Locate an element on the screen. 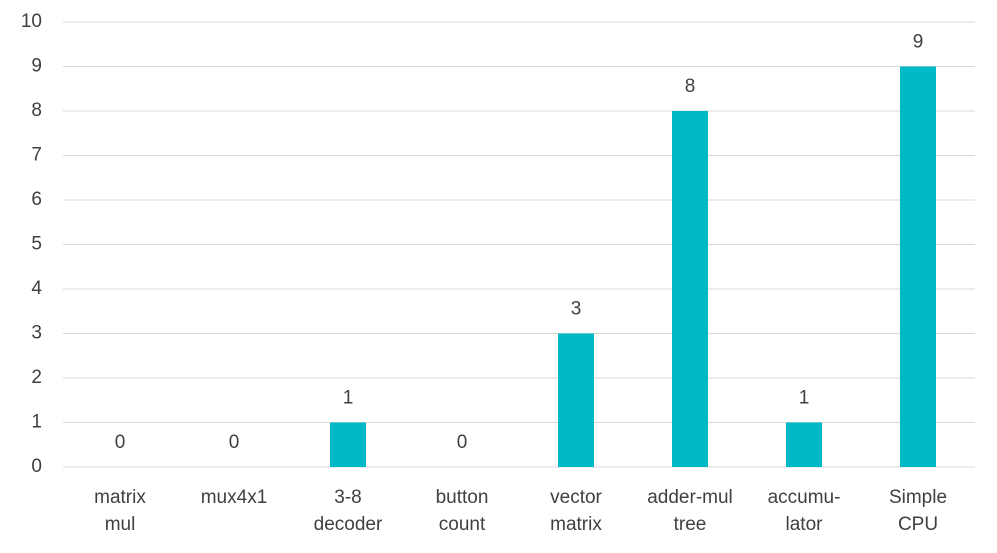  y-tick-label: 9 is located at coordinates (36, 66).